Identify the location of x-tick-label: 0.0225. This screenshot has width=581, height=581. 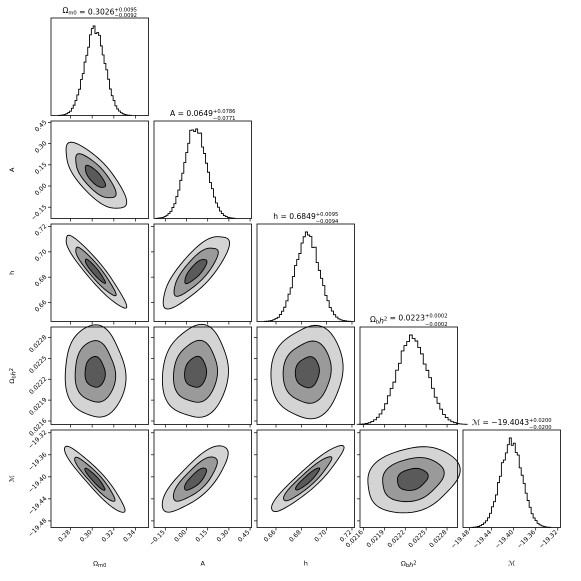
(417, 539).